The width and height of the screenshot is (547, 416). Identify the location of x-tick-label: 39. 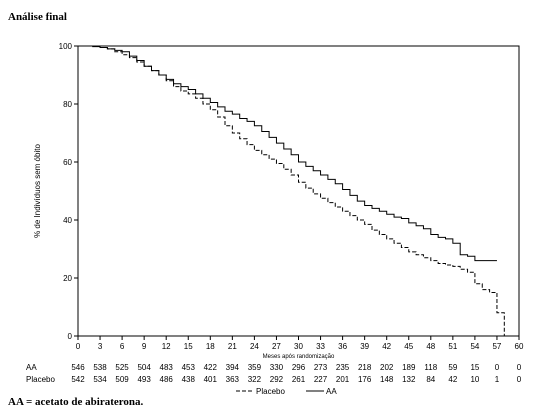
(364, 346).